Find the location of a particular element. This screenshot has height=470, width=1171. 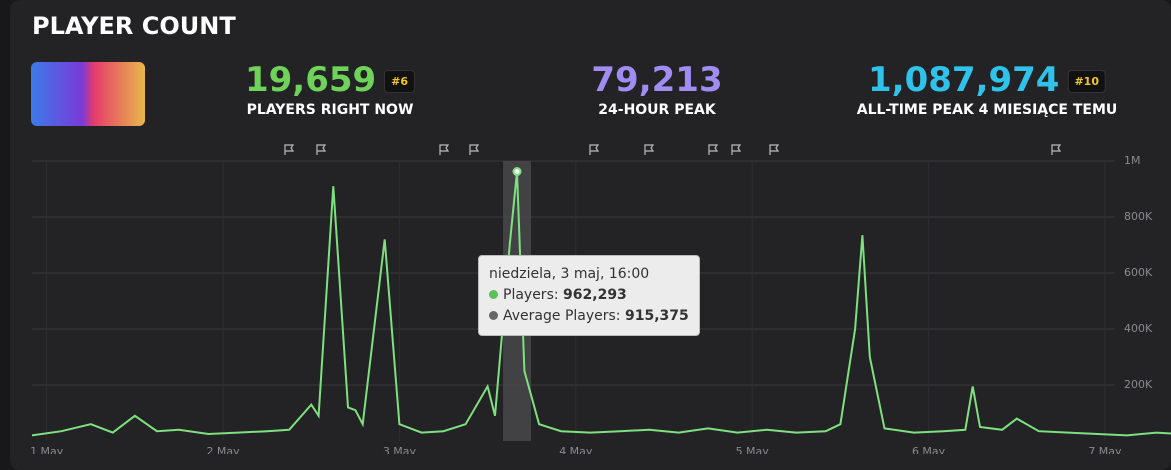

x-tick-label: 4 May is located at coordinates (576, 449).